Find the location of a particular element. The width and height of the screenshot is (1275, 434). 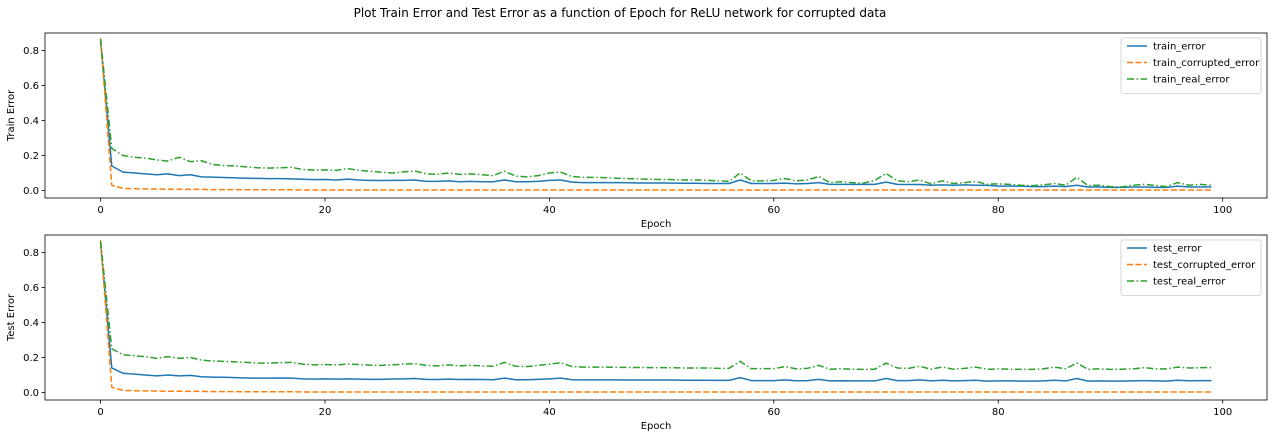

legend-entry: test_real_error is located at coordinates (1189, 282).